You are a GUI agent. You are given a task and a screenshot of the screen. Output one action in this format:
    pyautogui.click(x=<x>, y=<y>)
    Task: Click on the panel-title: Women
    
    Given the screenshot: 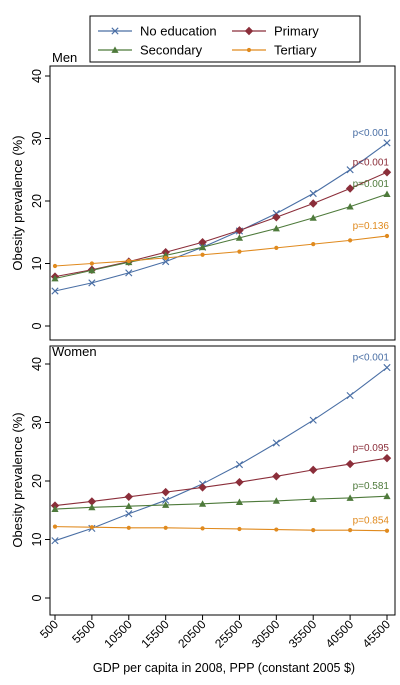 What is the action you would take?
    pyautogui.click(x=74, y=351)
    